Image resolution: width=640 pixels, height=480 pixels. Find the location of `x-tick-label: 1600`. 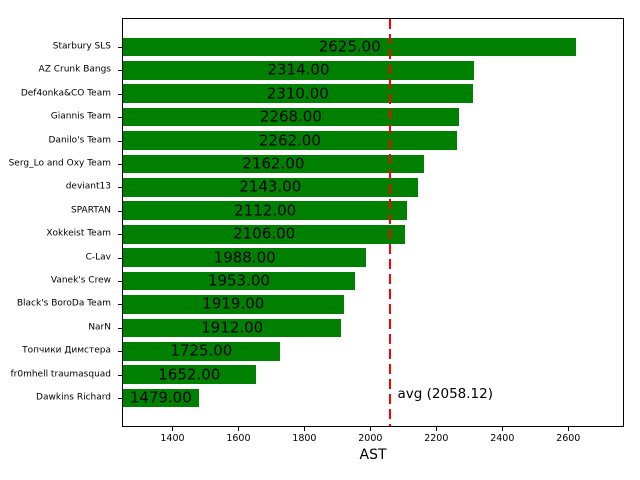

x-tick-label: 1600 is located at coordinates (238, 438).